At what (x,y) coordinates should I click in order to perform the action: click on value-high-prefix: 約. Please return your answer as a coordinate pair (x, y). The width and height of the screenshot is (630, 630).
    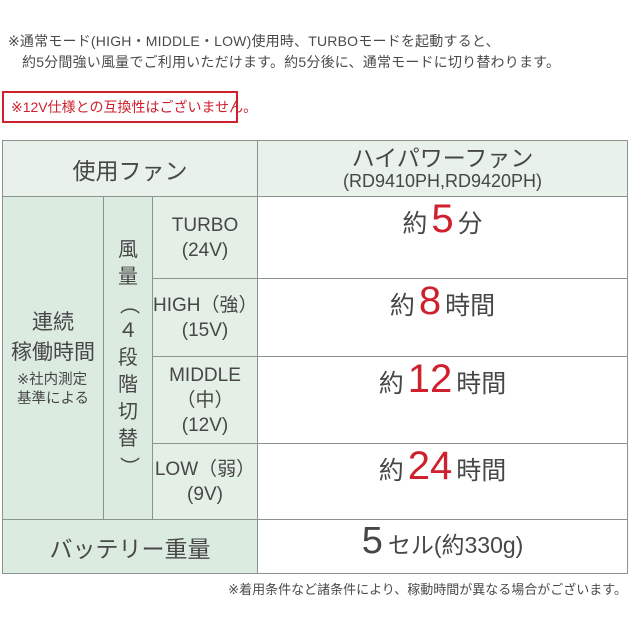
    Looking at the image, I should click on (402, 306).